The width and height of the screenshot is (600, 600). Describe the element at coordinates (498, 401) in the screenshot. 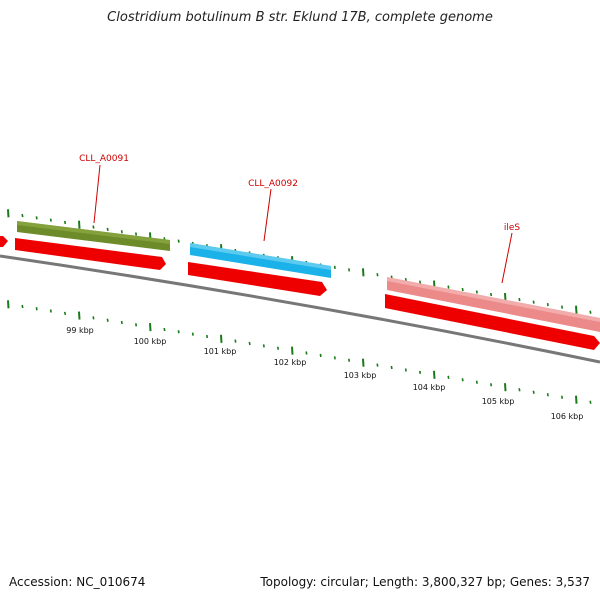

I see `kbp-label: 105 kbp` at that location.